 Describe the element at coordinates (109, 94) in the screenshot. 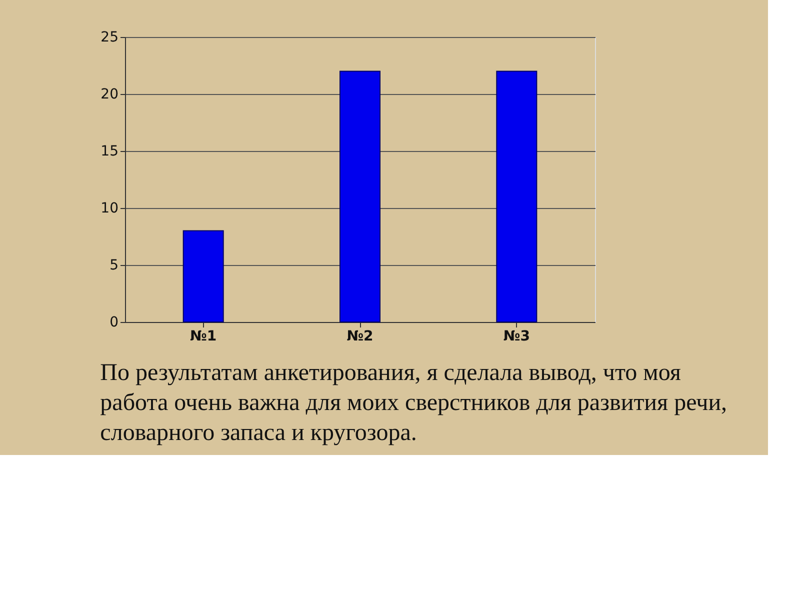

I see `y-tick-label: 20` at that location.